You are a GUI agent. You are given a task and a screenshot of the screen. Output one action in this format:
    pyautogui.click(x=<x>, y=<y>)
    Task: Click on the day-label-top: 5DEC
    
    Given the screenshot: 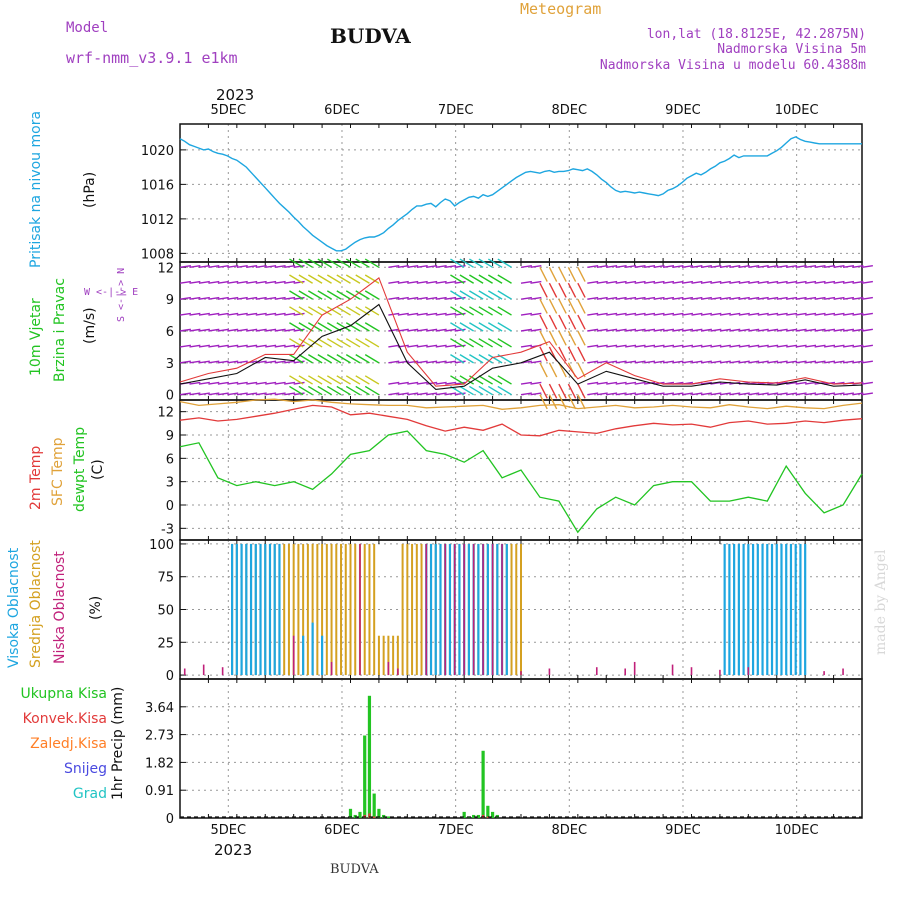 What is the action you would take?
    pyautogui.click(x=229, y=110)
    